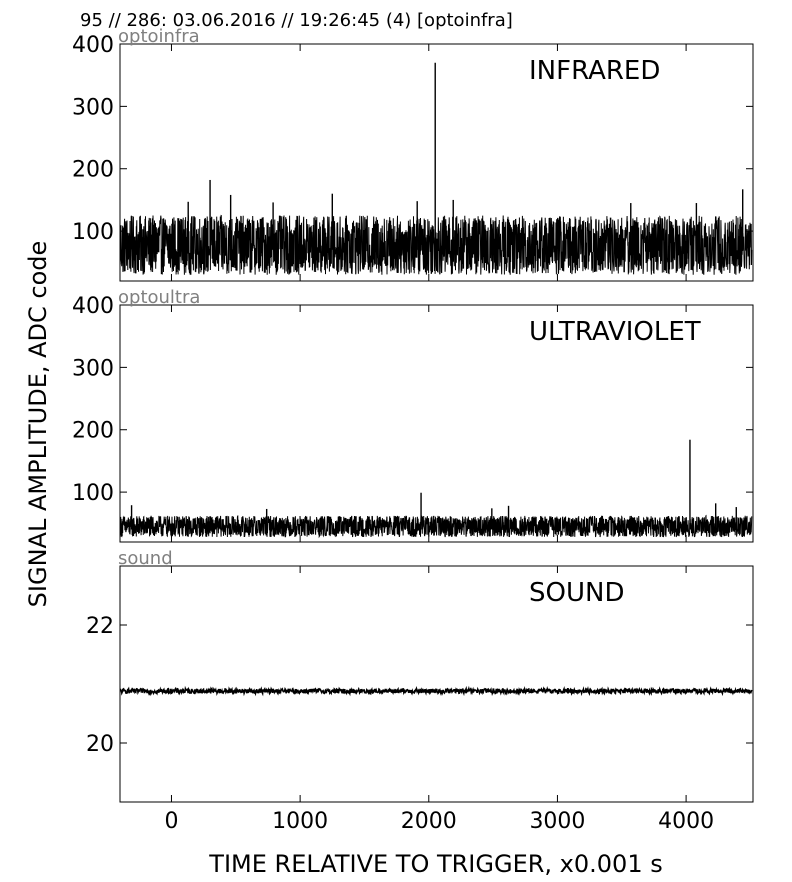 The width and height of the screenshot is (792, 882). What do you see at coordinates (93, 170) in the screenshot?
I see `ytick-label-optoinfra-200: 200` at bounding box center [93, 170].